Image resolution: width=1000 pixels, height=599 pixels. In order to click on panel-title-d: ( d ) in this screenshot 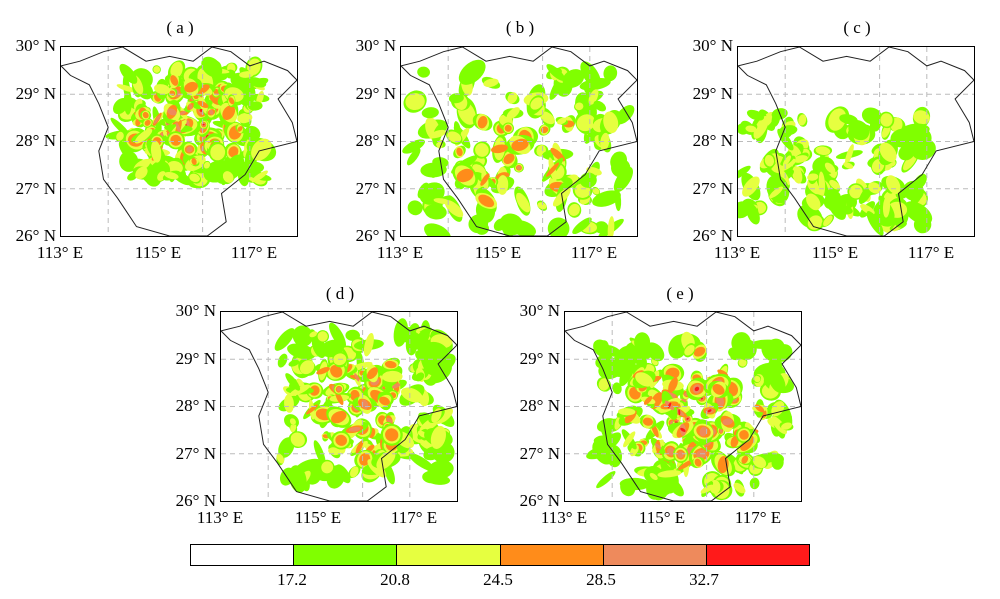, I will do `click(340, 293)`.